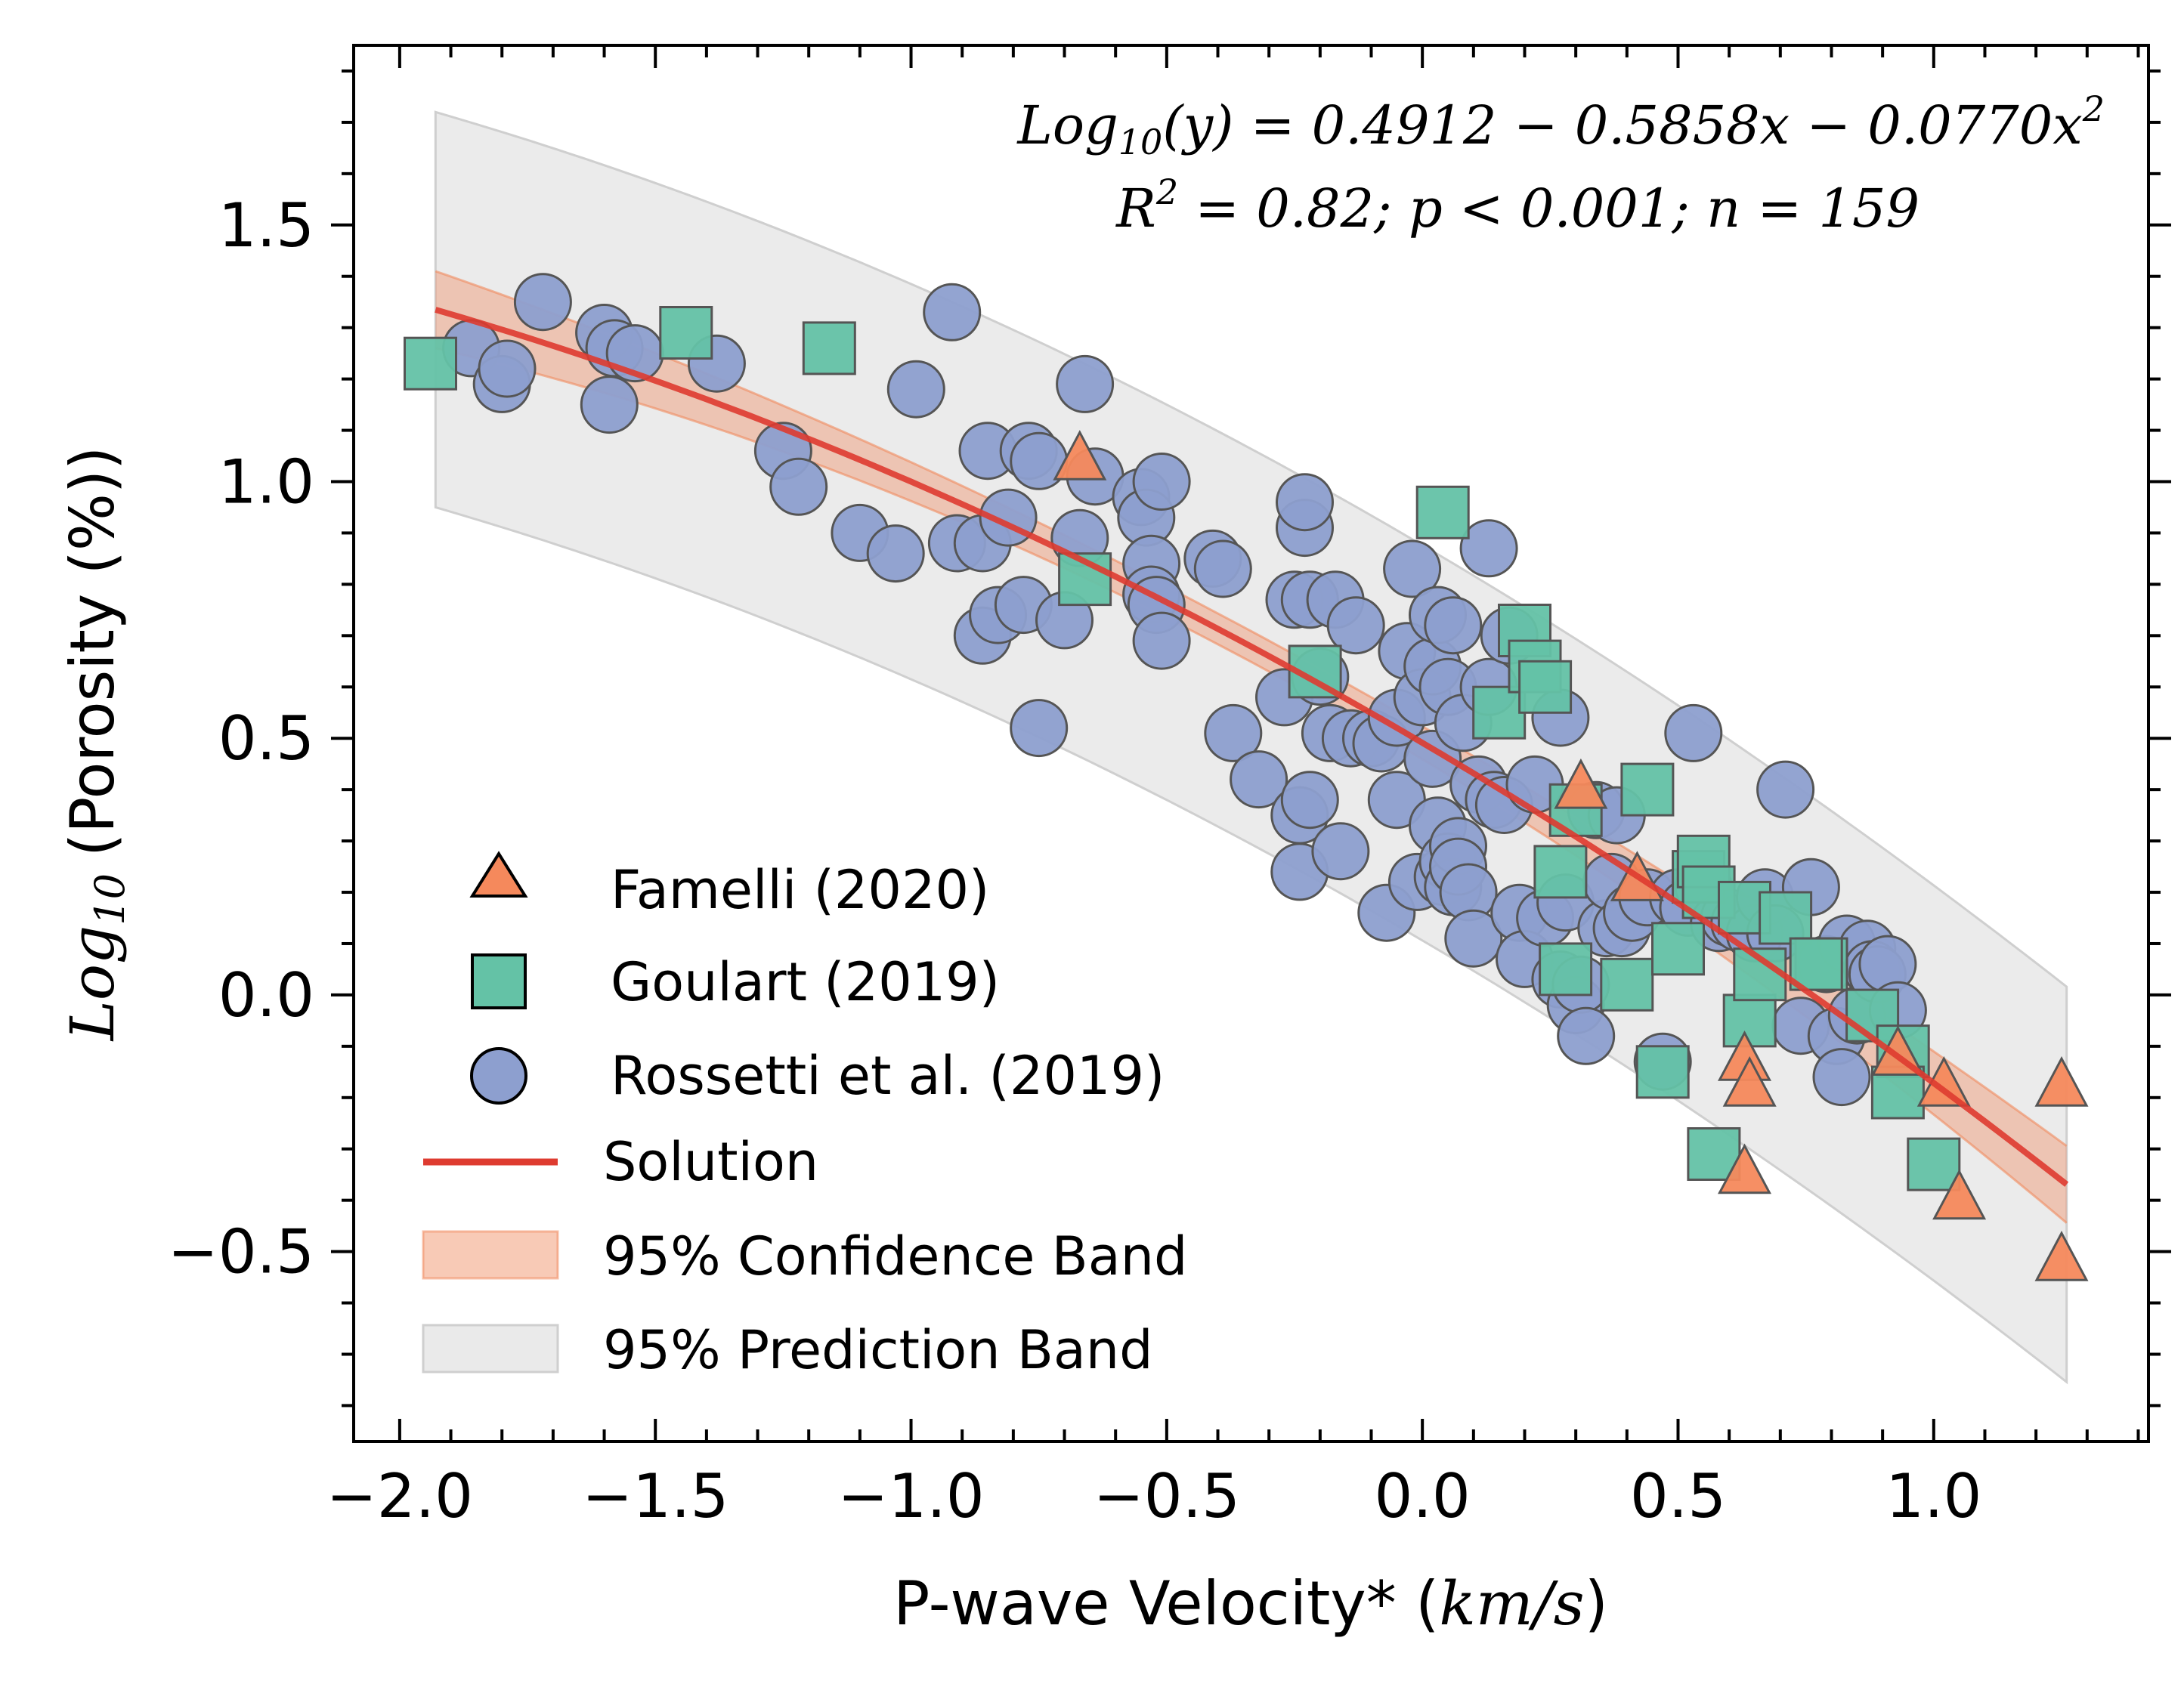  I want to click on y-tick-label: 0.0, so click(266, 996).